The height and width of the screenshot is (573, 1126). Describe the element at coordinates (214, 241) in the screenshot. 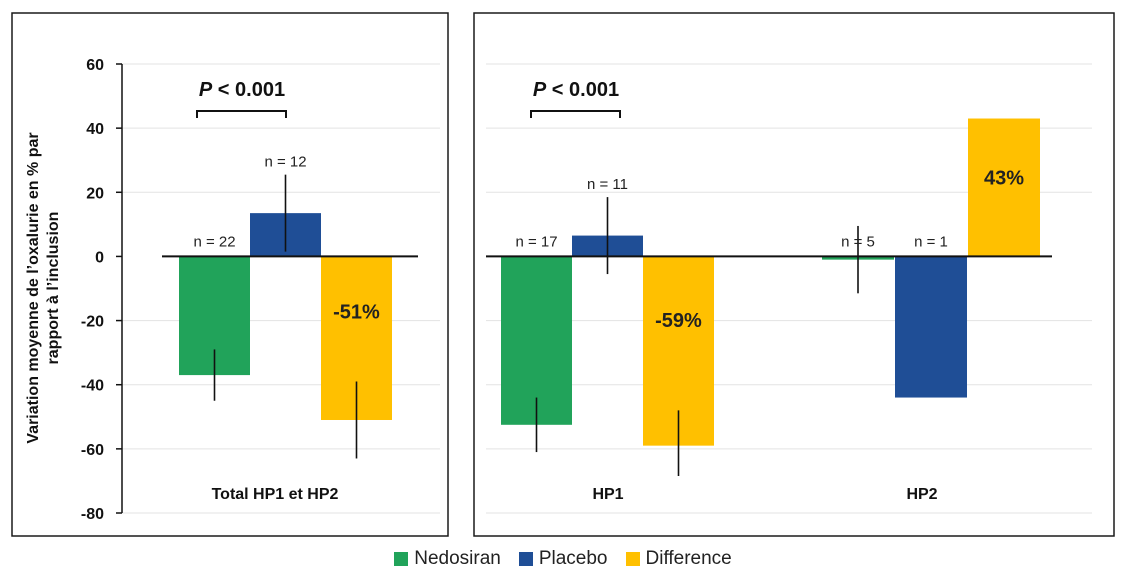

I see `n-label-total-hp1-et-hp2-nedosiran: n = 22` at that location.